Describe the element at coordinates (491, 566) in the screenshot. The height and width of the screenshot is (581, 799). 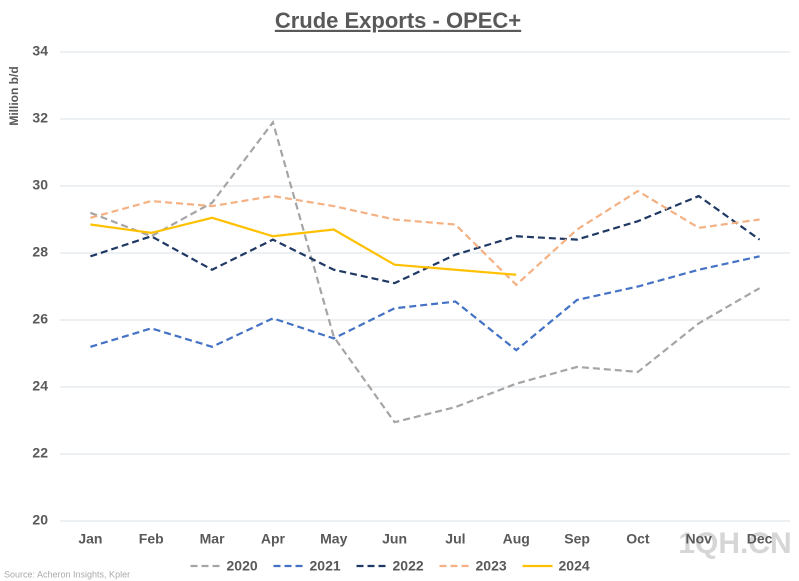
I see `legend-label: 2023` at that location.